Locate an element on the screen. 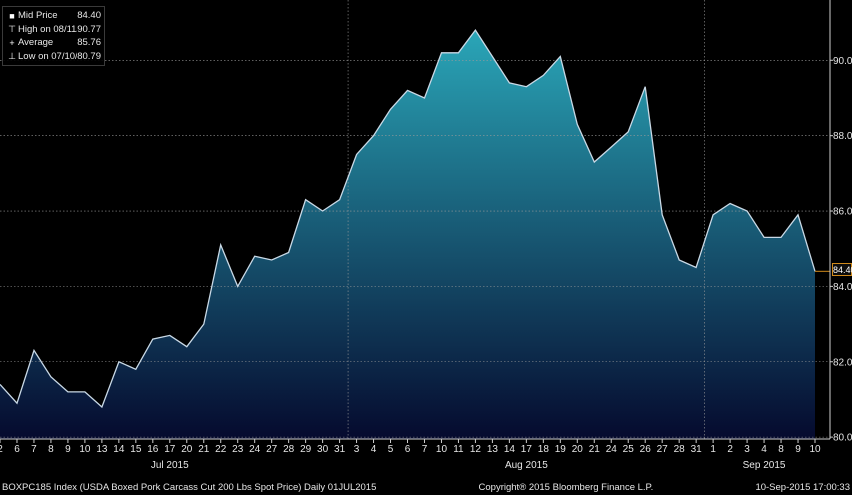  y-tick-label: 84.00 is located at coordinates (842, 287).